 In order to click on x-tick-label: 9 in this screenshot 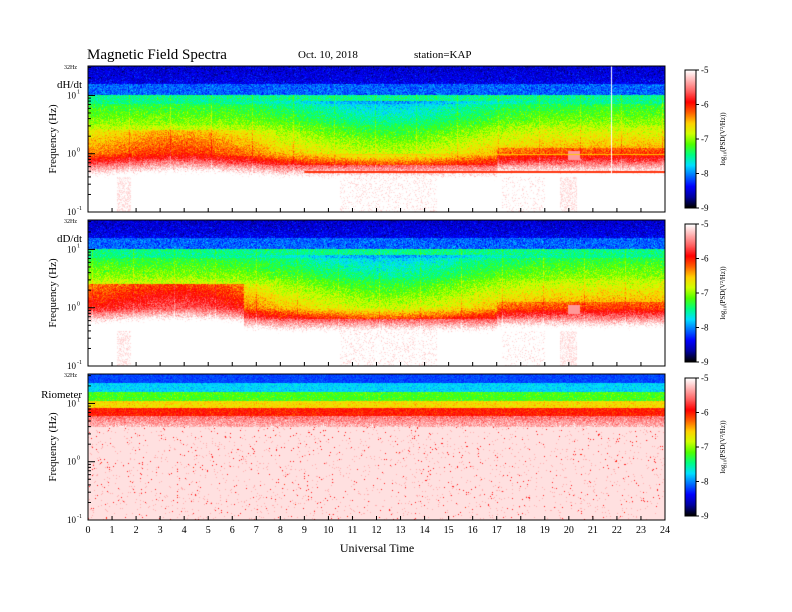, I will do `click(304, 530)`.